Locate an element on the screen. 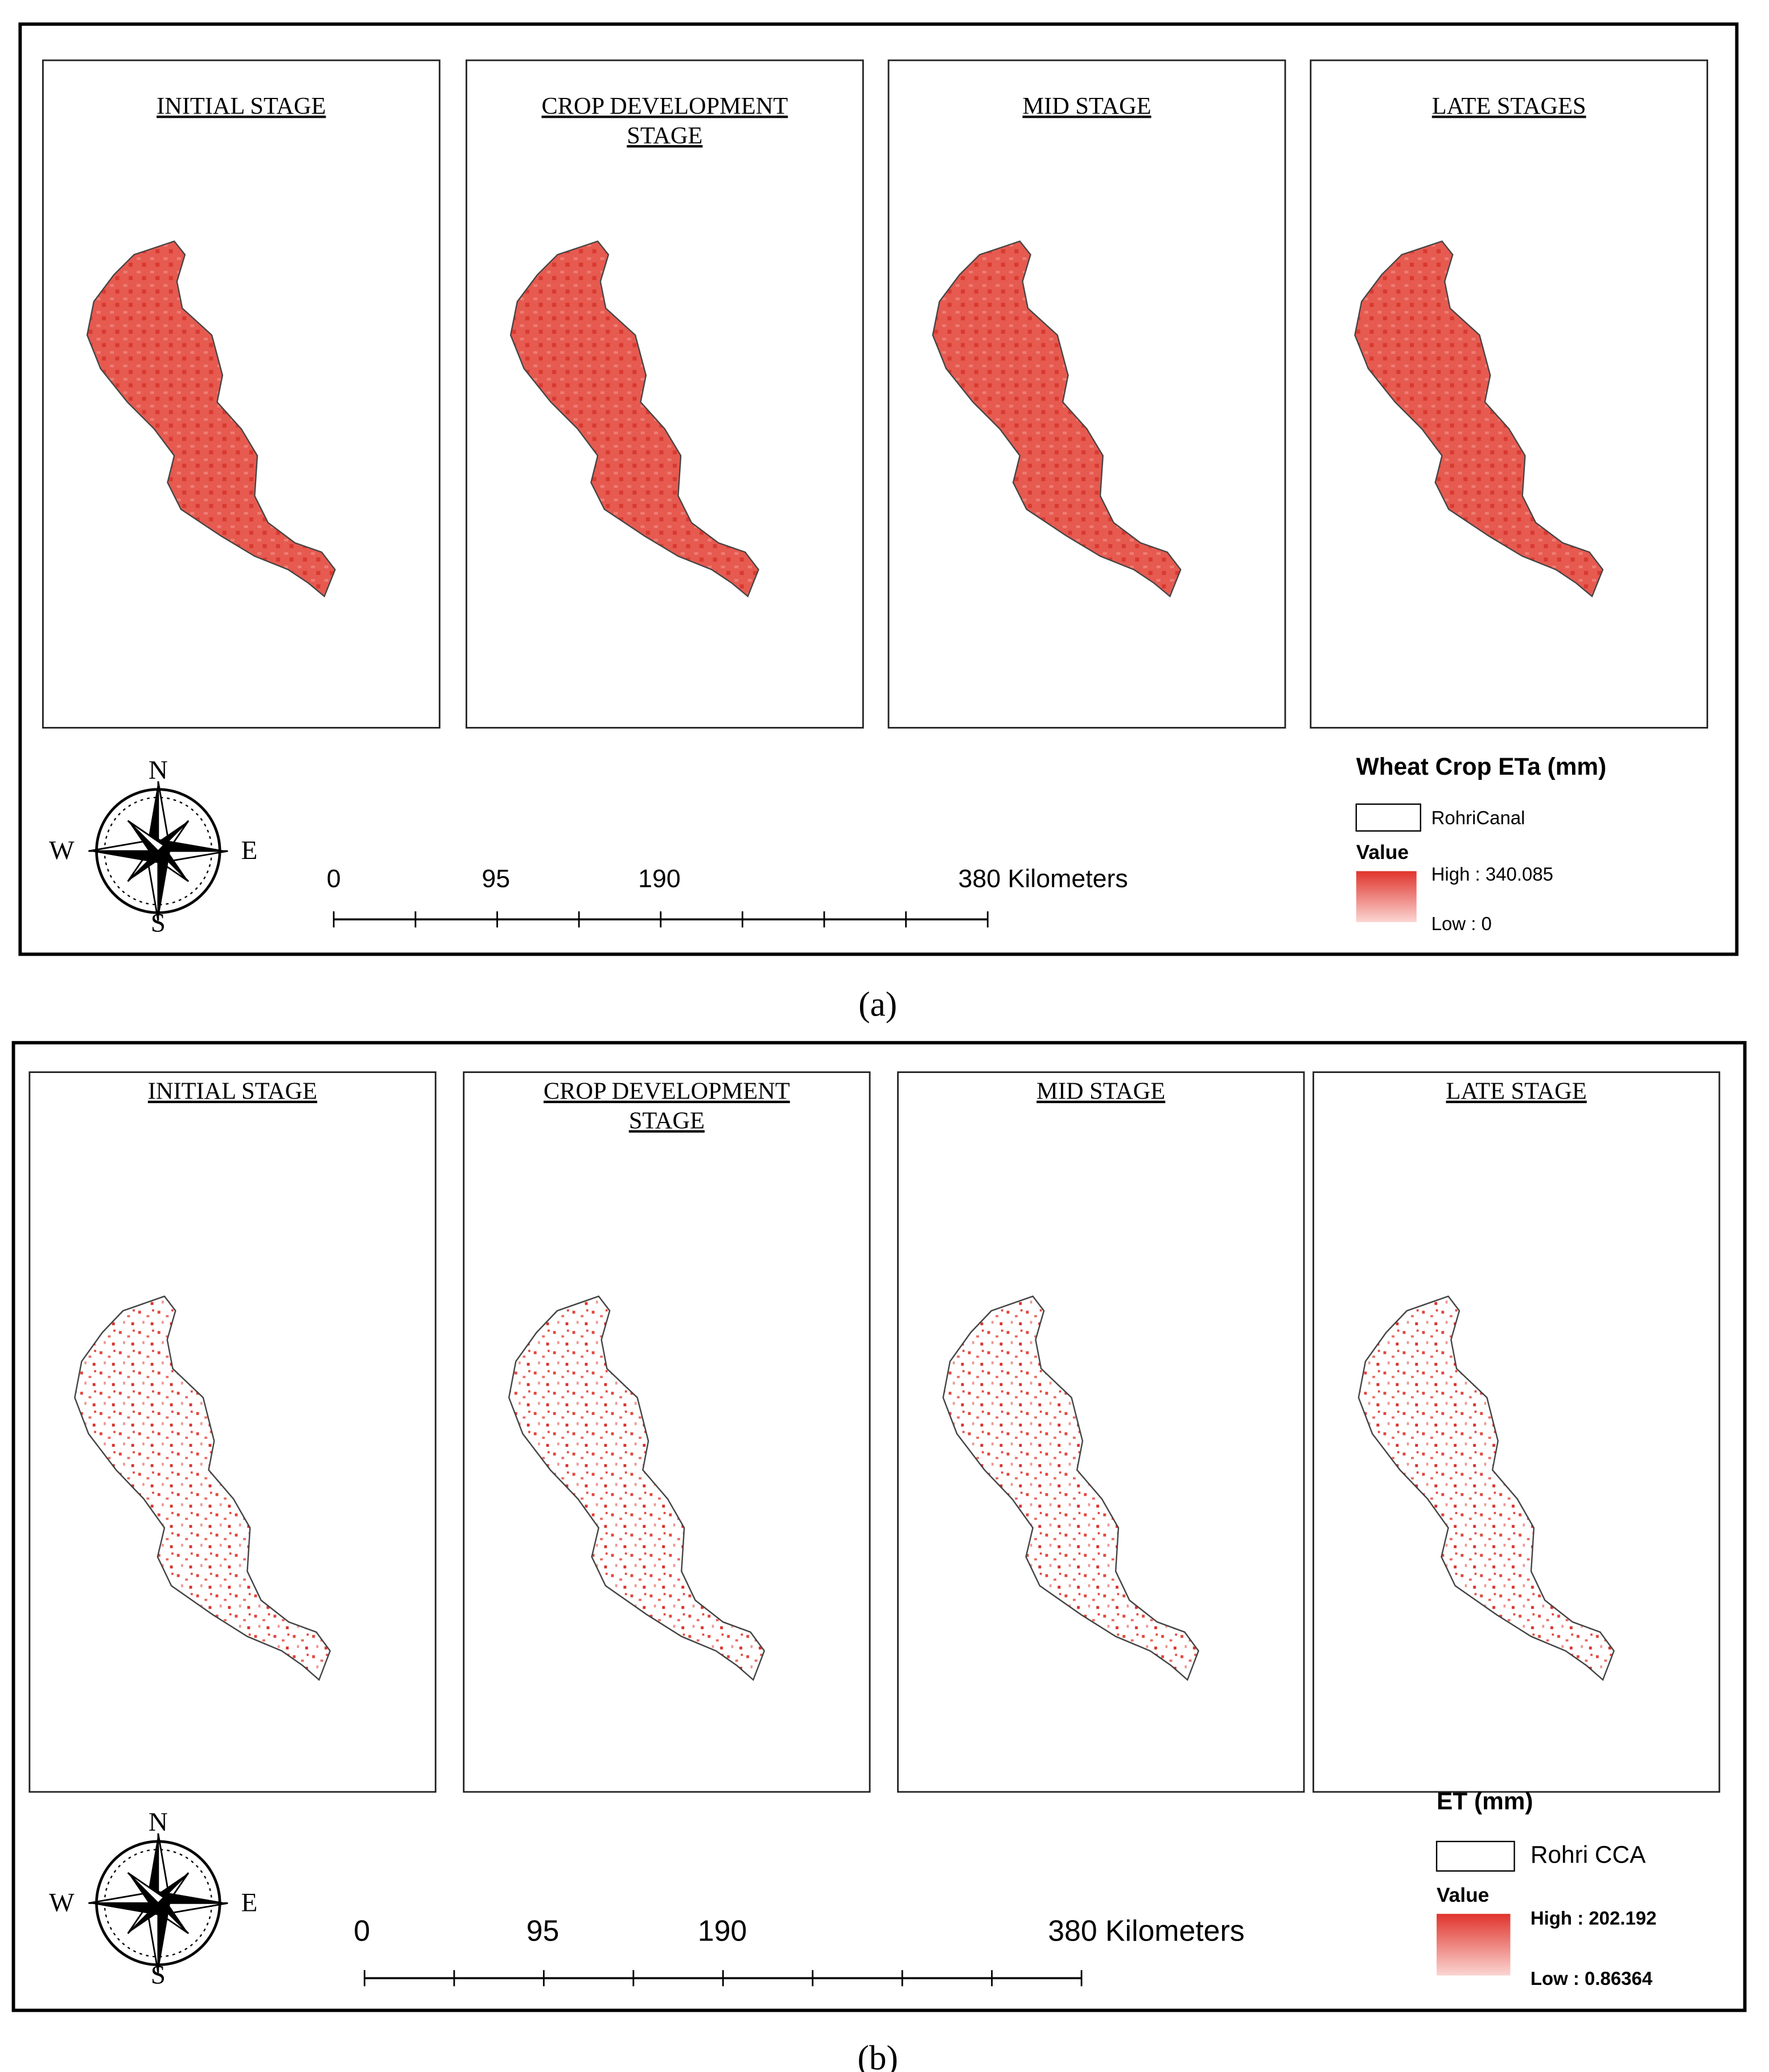 The width and height of the screenshot is (1769, 2072). legend-layer: RohriCanal is located at coordinates (1478, 817).